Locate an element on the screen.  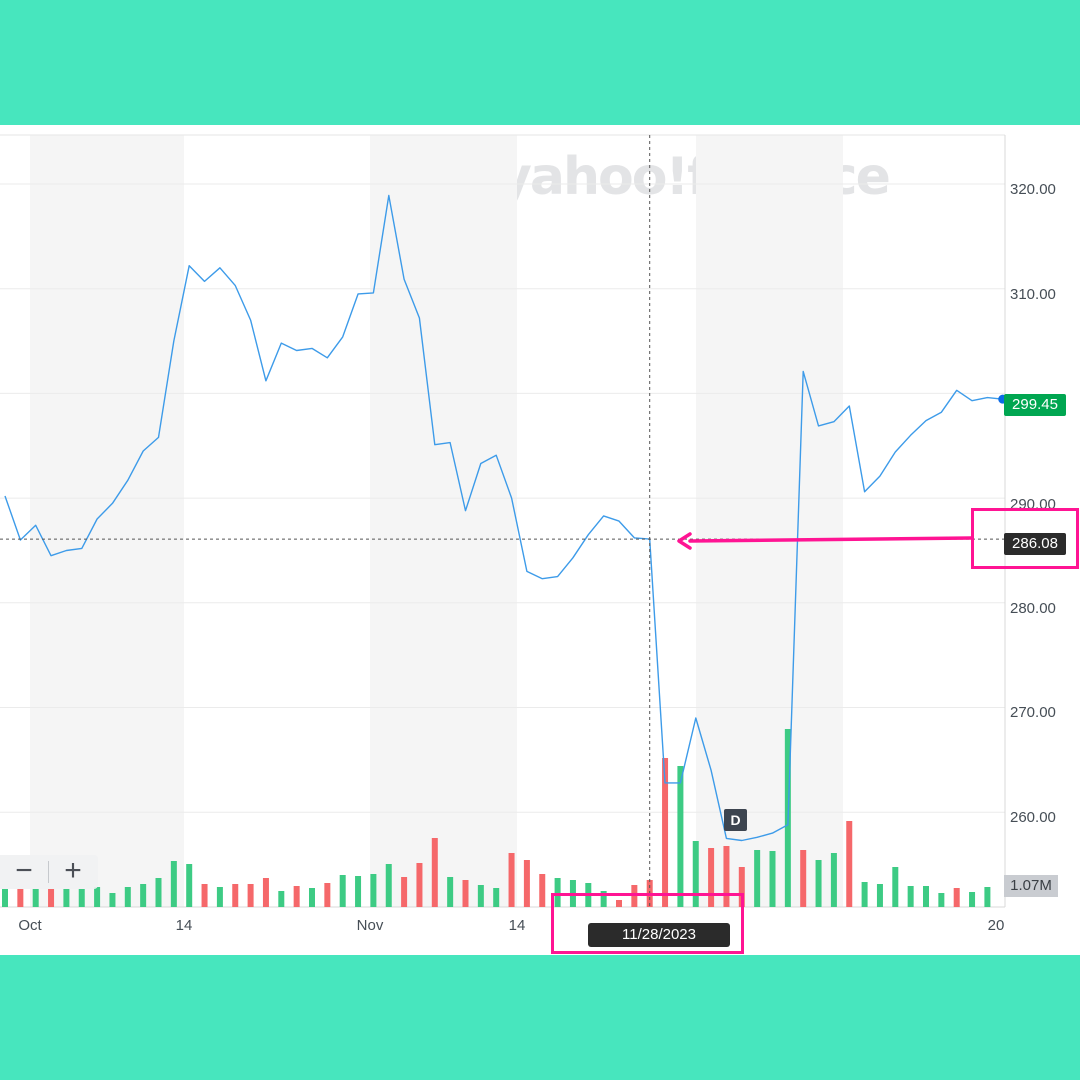
last-price-badge: 299.45 is located at coordinates (1035, 405).